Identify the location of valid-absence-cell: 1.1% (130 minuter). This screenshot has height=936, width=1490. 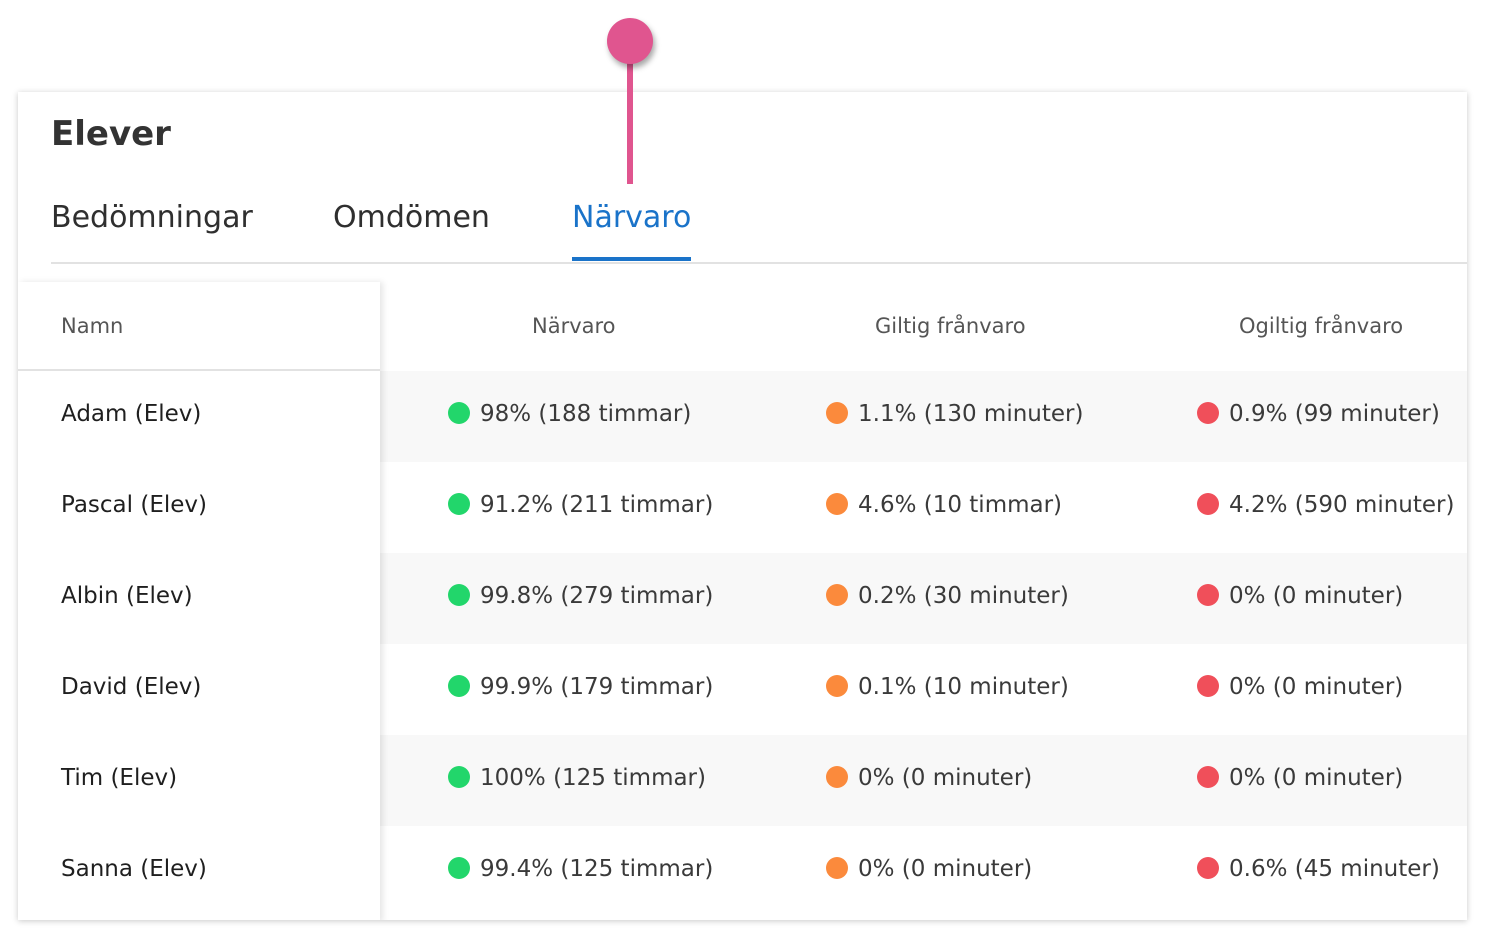
(954, 414).